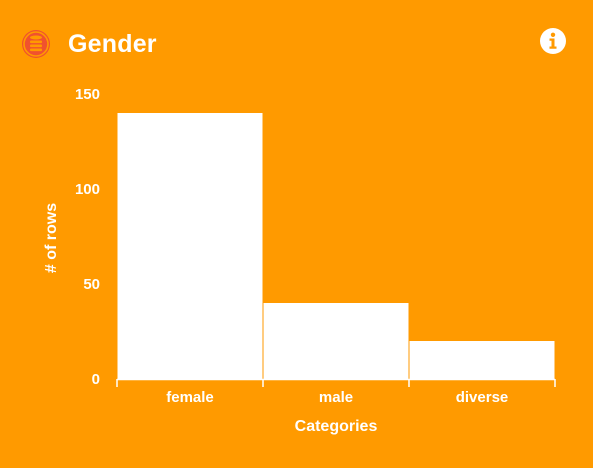 The image size is (593, 468). Describe the element at coordinates (190, 397) in the screenshot. I see `x-tick-label: female` at that location.